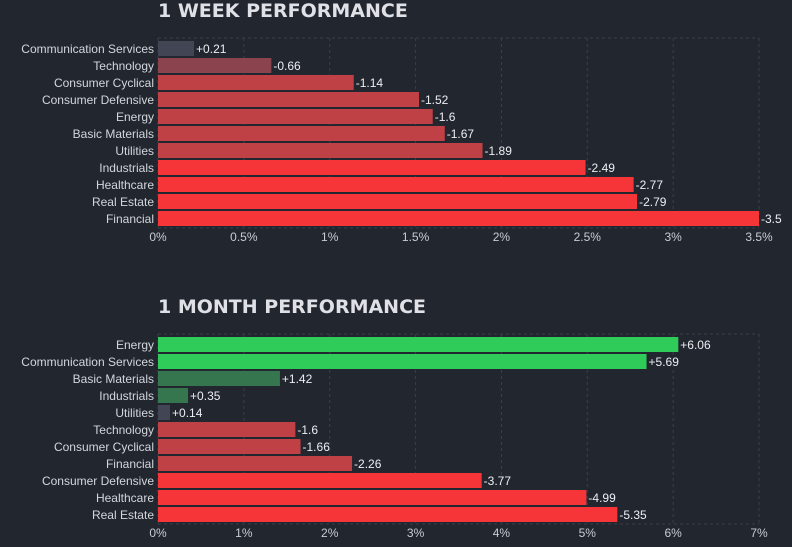 The width and height of the screenshot is (792, 547). I want to click on week-category-label: Healthcare, so click(125, 185).